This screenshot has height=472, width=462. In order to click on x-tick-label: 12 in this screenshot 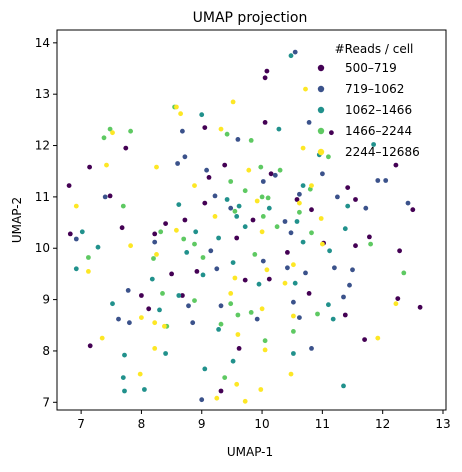, I will do `click(382, 424)`.